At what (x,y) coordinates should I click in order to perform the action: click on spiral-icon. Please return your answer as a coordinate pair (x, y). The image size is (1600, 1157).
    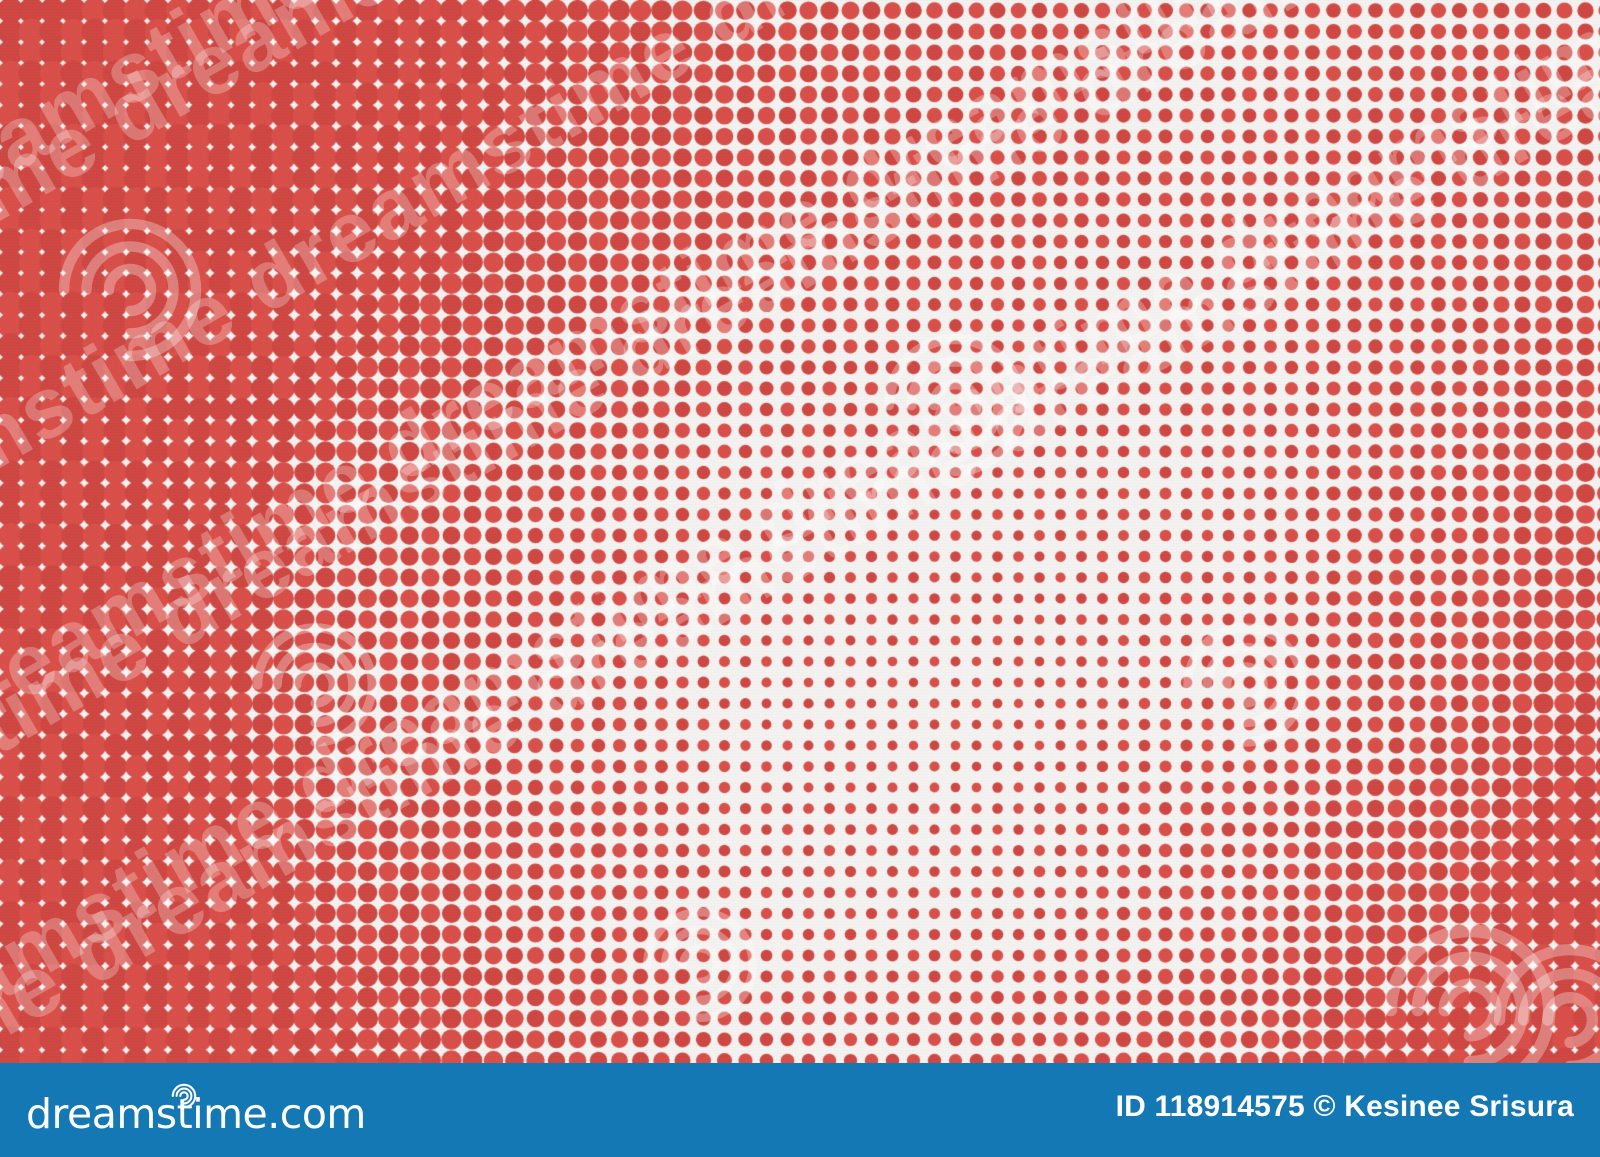
    Looking at the image, I should click on (184, 1098).